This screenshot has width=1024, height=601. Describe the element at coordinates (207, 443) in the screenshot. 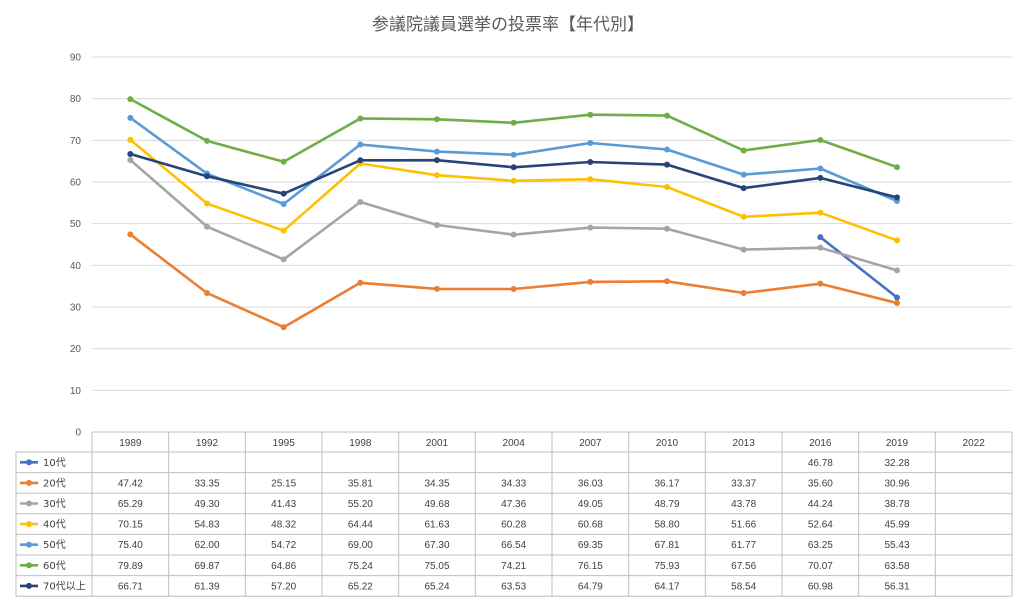

I see `x-tick-label: 1992` at that location.